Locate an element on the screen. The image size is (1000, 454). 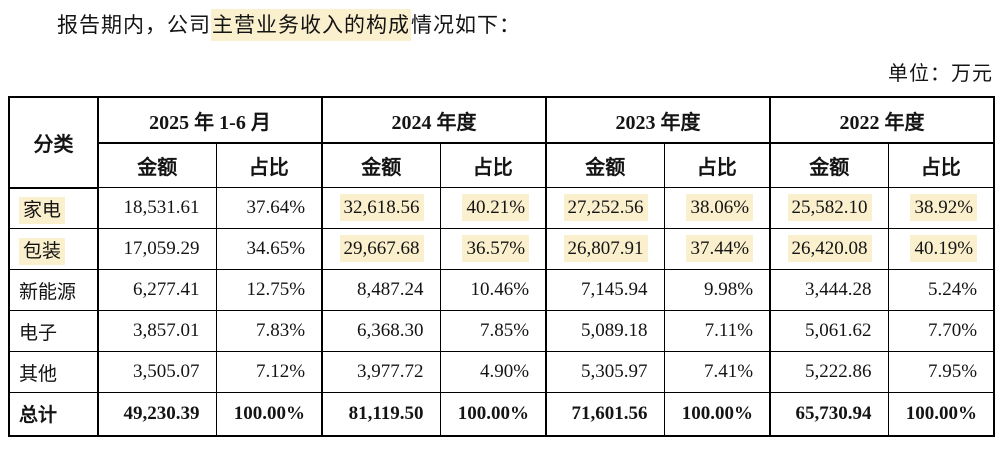
table-cell: 7,145.94 is located at coordinates (605, 290).